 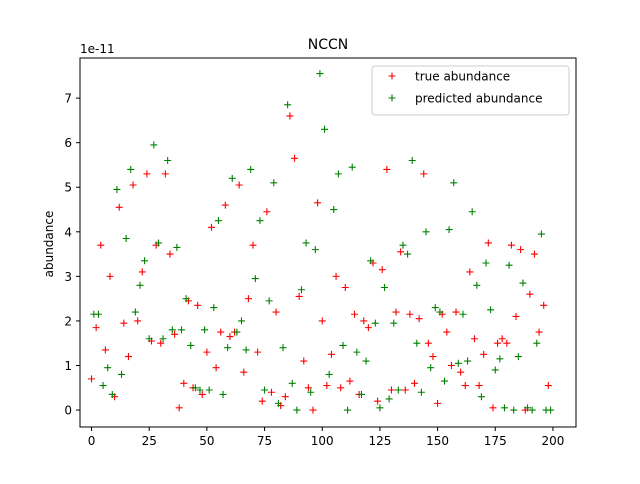 What do you see at coordinates (68, 321) in the screenshot?
I see `y-tick-label: 2` at bounding box center [68, 321].